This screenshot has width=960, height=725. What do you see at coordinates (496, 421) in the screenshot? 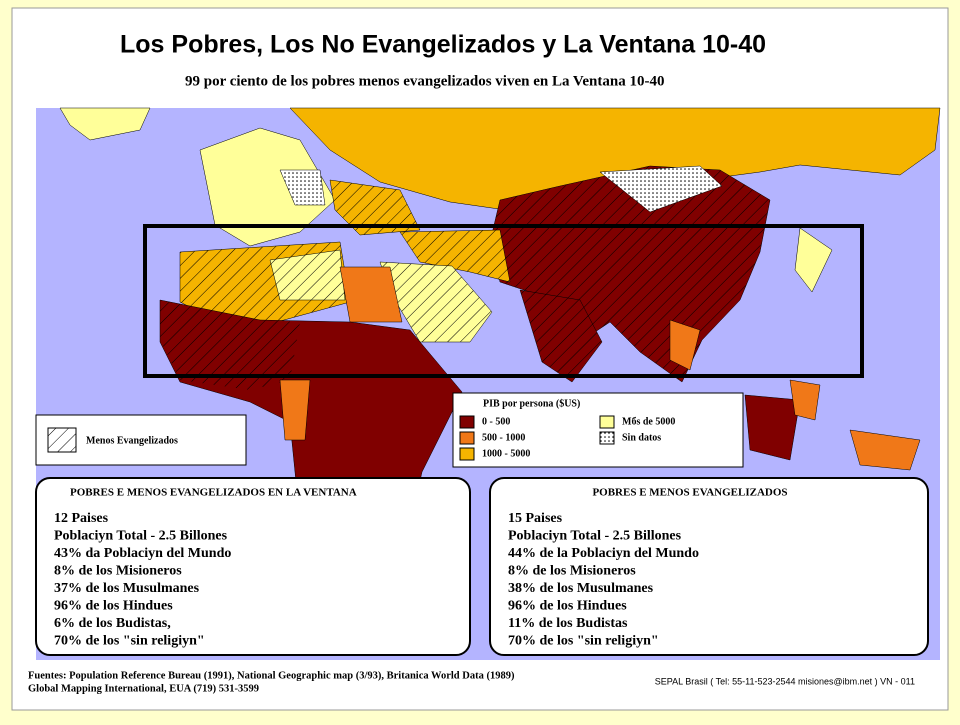
I see `legend-label: 0 - 500` at bounding box center [496, 421].